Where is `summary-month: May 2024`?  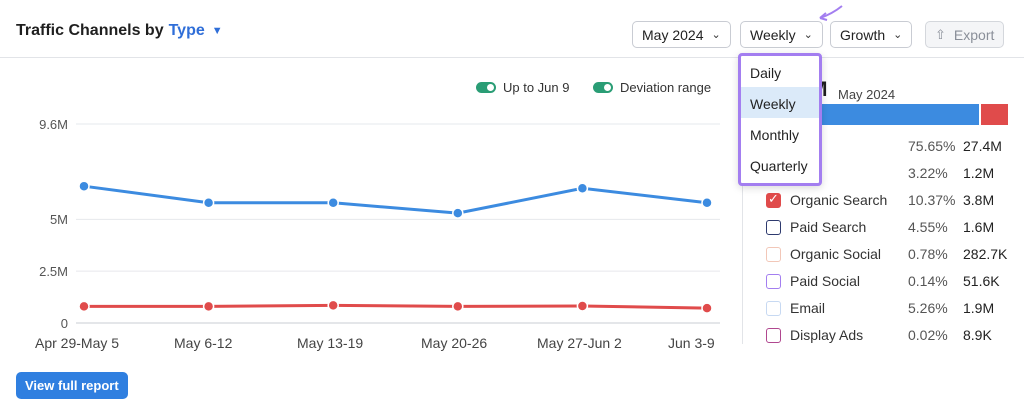 summary-month: May 2024 is located at coordinates (867, 94).